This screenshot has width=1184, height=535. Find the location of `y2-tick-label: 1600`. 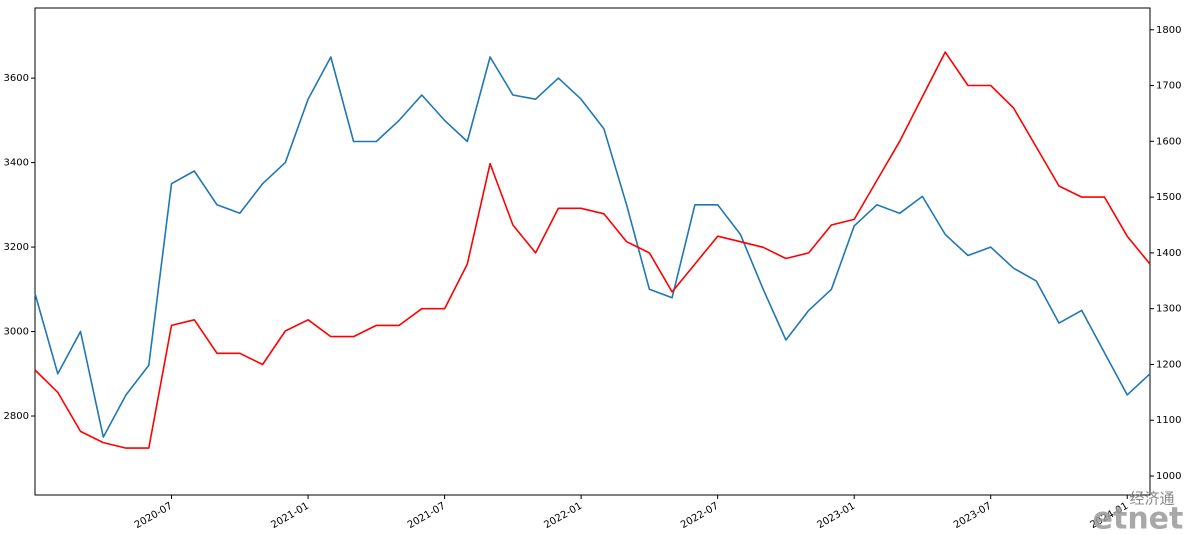

y2-tick-label: 1600 is located at coordinates (1168, 141).